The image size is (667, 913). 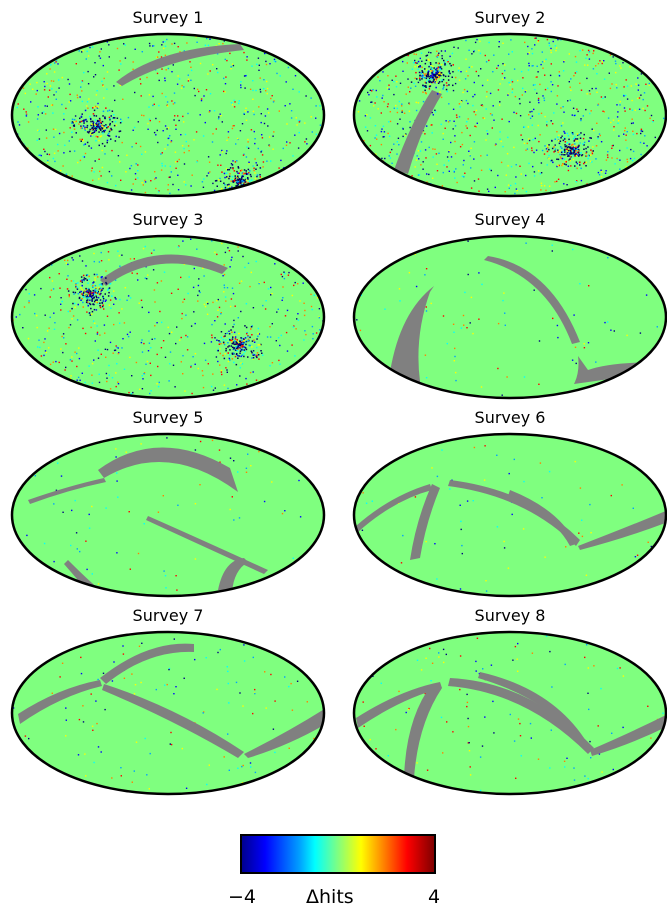 What do you see at coordinates (542, 518) in the screenshot?
I see `masked-arc` at bounding box center [542, 518].